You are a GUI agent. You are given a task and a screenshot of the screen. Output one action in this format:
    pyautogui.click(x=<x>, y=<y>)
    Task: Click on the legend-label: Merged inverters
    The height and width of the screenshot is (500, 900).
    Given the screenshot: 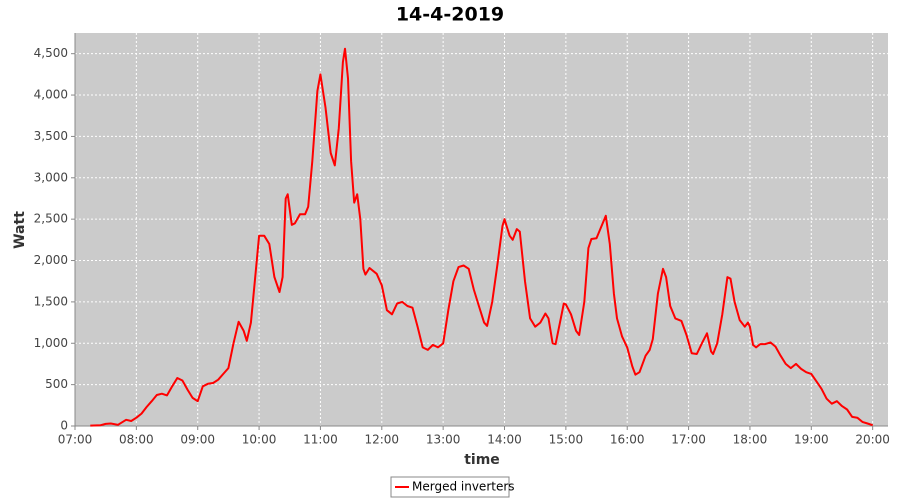 What is the action you would take?
    pyautogui.click(x=463, y=487)
    